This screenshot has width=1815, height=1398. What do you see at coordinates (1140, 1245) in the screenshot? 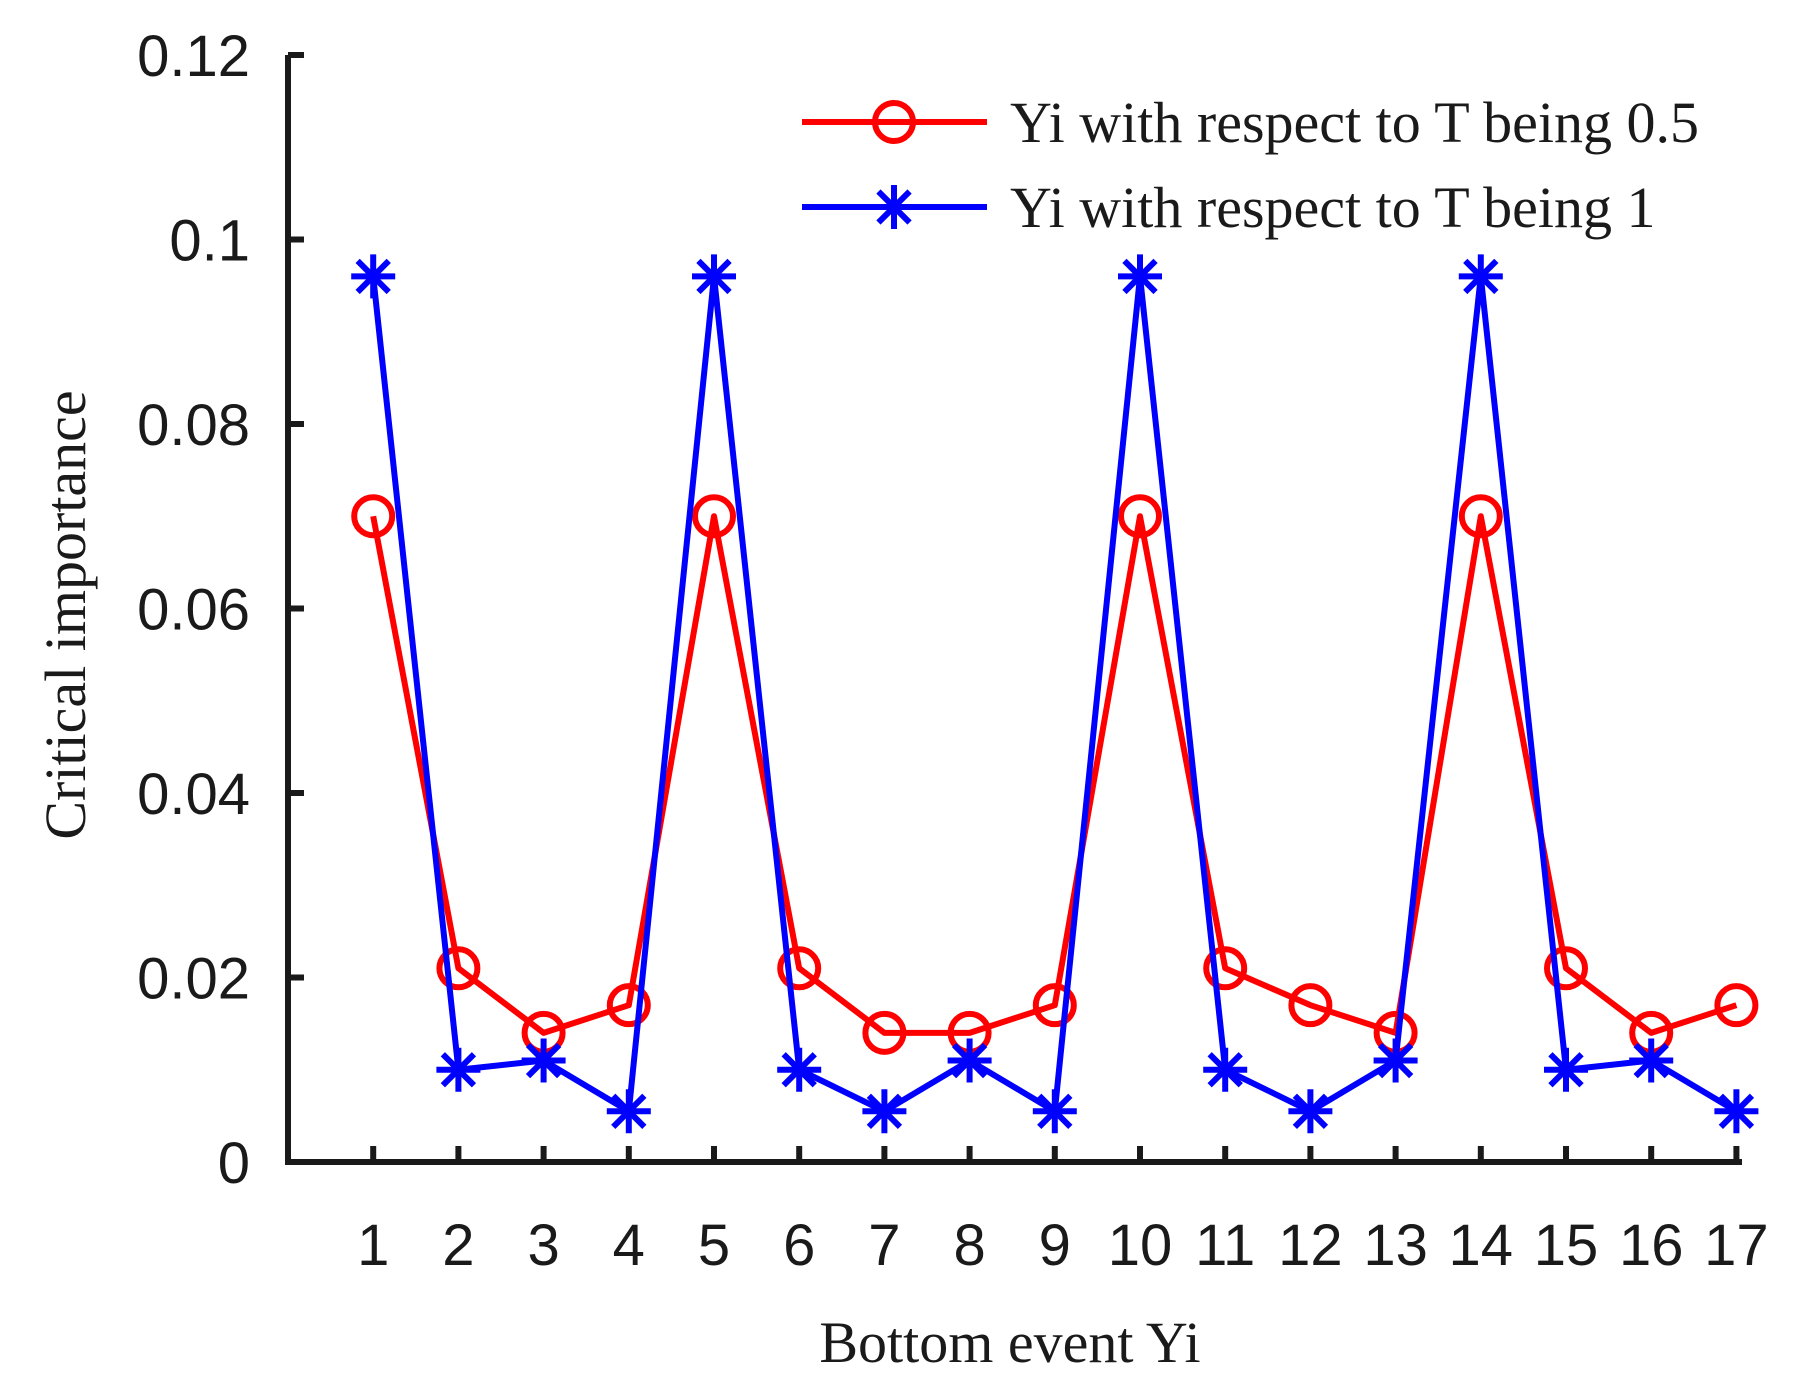
I see `x-tick-label: 10` at bounding box center [1140, 1245].